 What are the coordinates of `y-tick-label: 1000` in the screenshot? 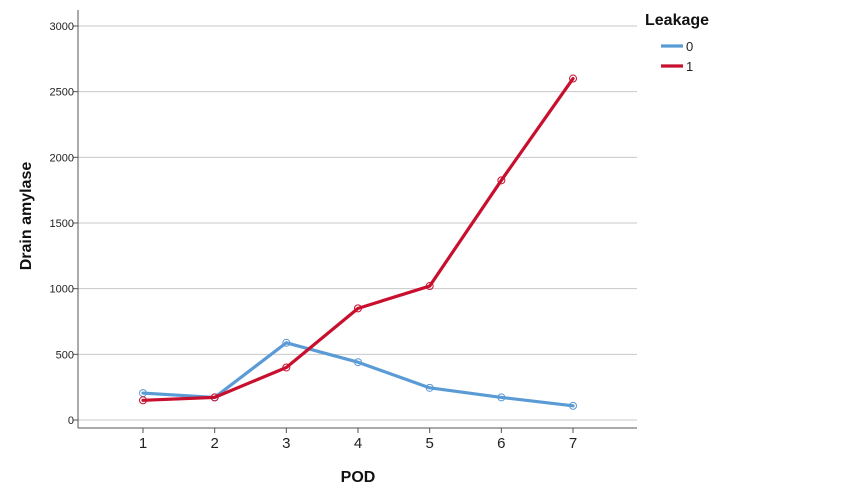 It's located at (62, 290).